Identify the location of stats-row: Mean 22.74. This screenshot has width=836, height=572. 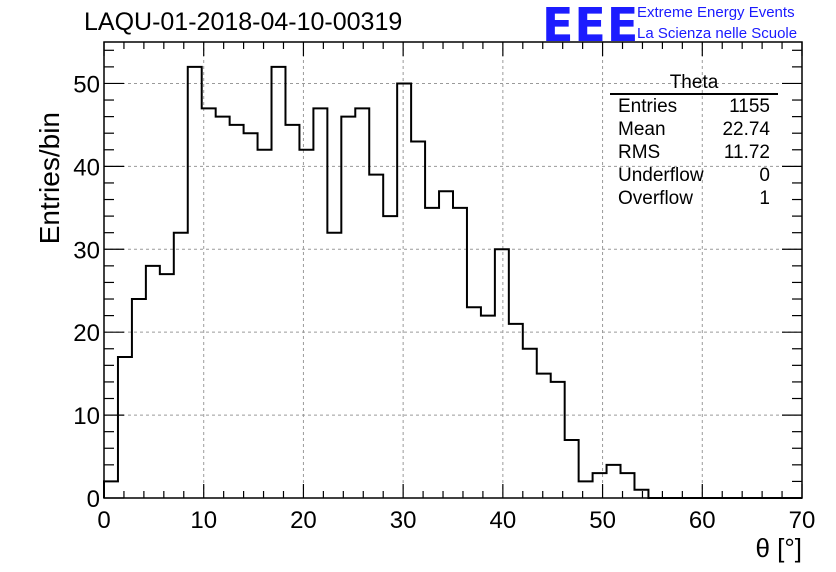
(694, 129).